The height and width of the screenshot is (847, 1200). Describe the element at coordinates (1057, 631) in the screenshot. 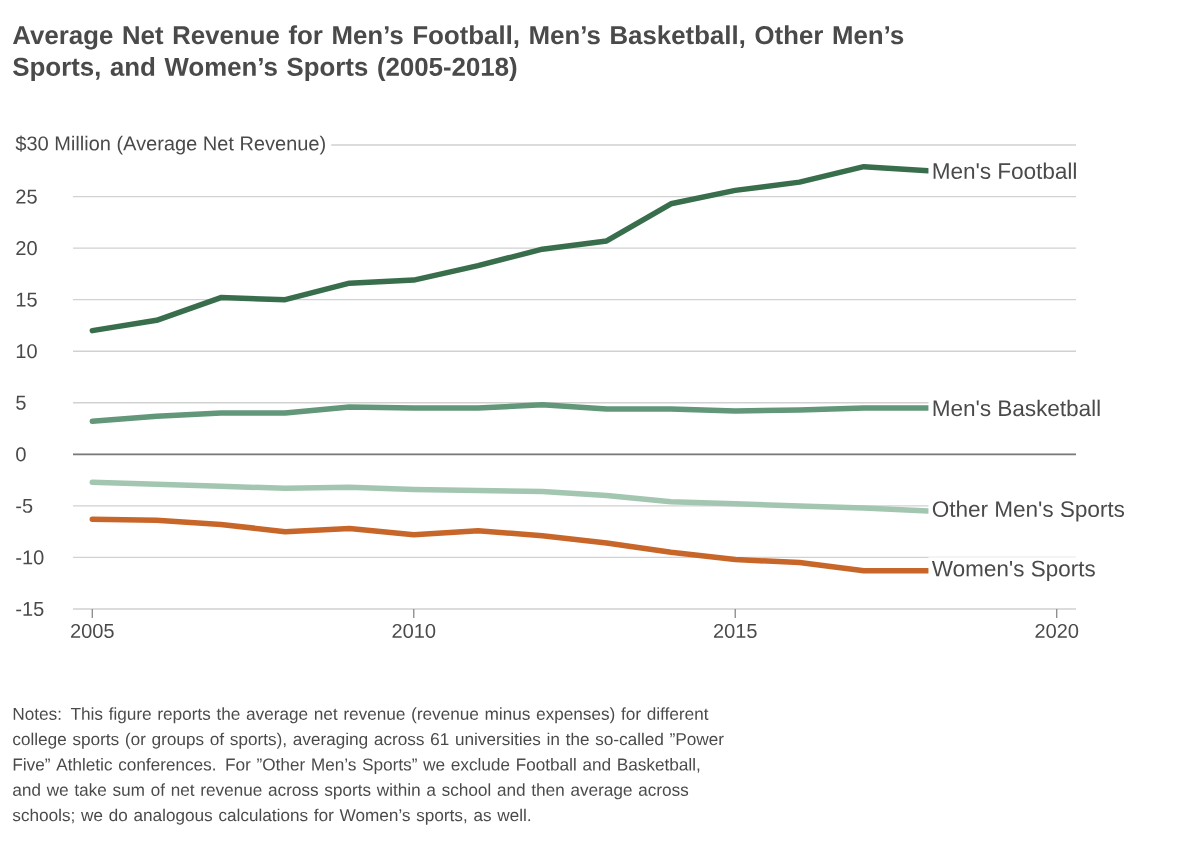

I see `x-tick-label: 2020` at that location.